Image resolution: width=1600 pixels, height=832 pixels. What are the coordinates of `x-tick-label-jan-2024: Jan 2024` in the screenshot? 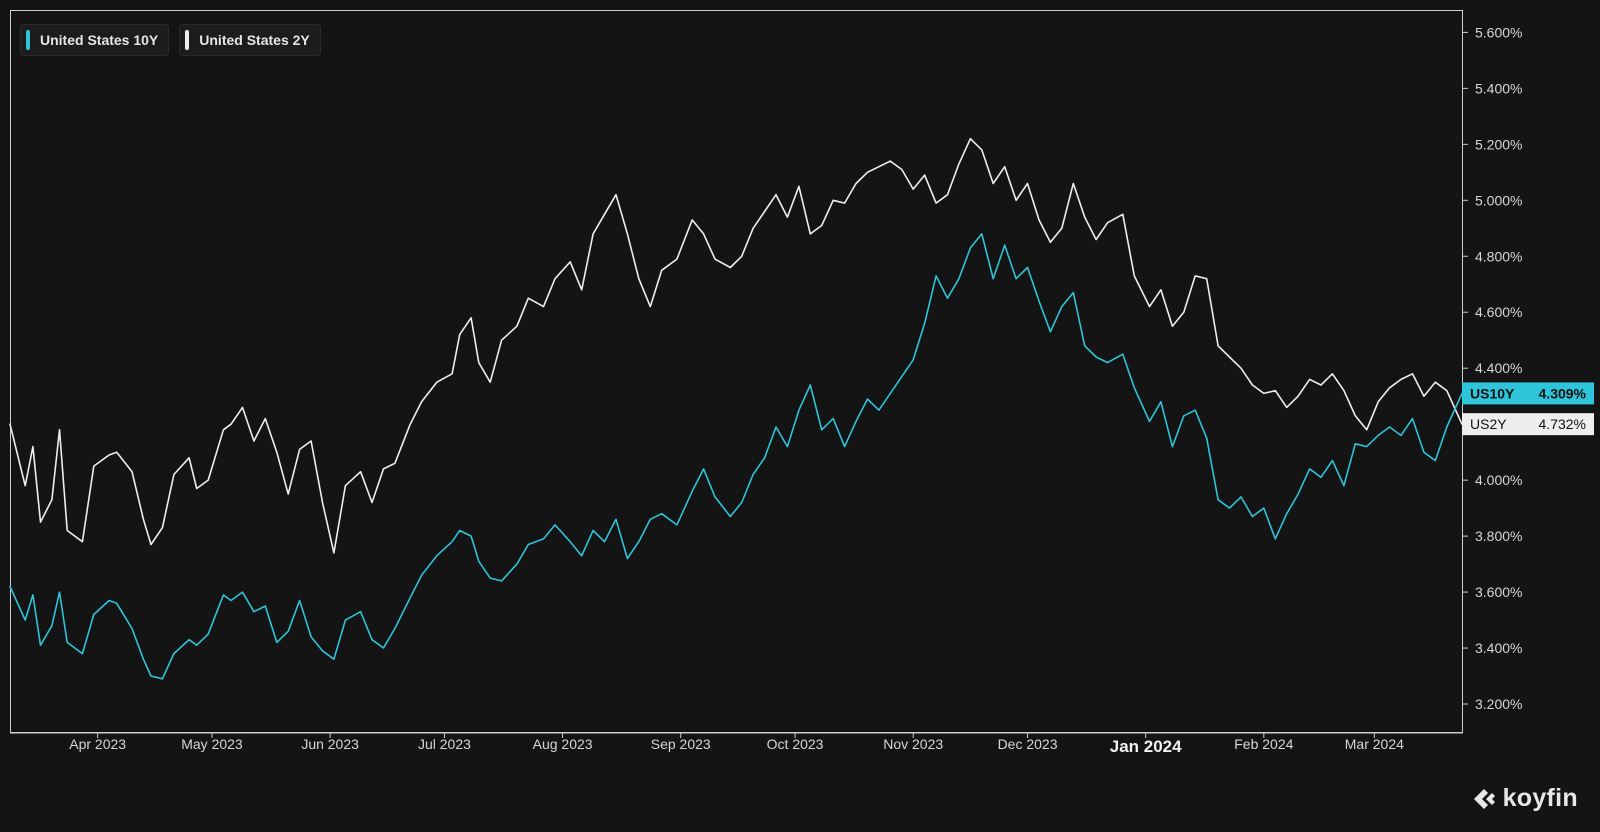 It's located at (1146, 746).